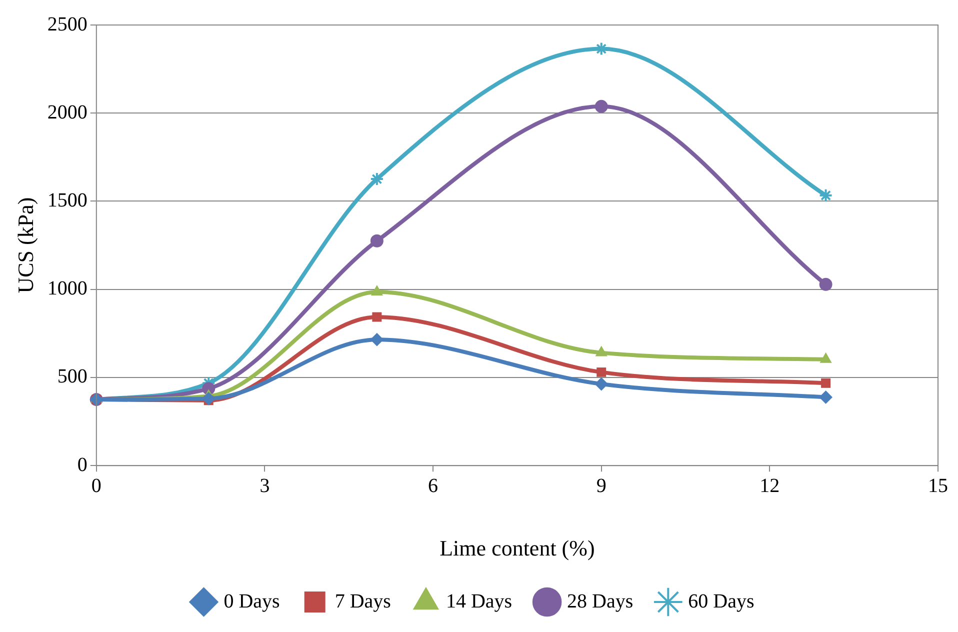  I want to click on x-tick-label: 9, so click(601, 485).